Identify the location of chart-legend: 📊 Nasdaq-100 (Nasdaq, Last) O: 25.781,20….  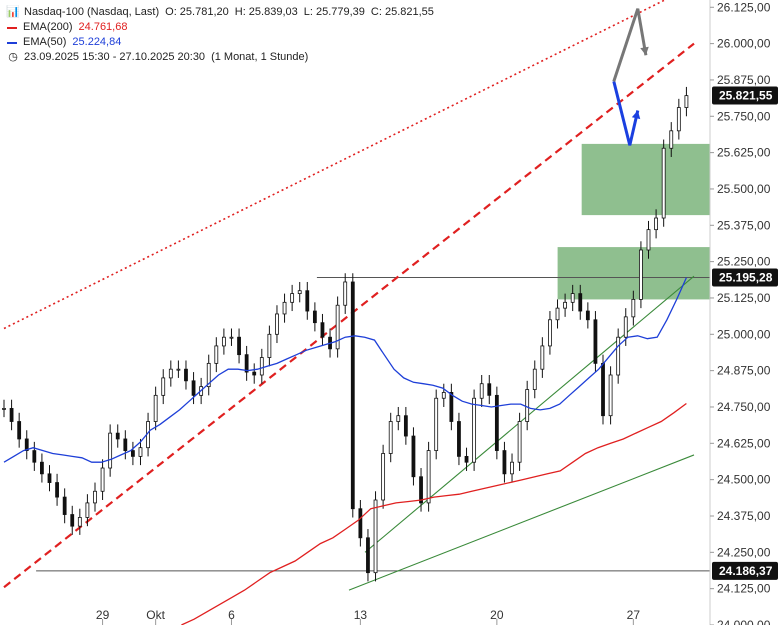
(223, 35).